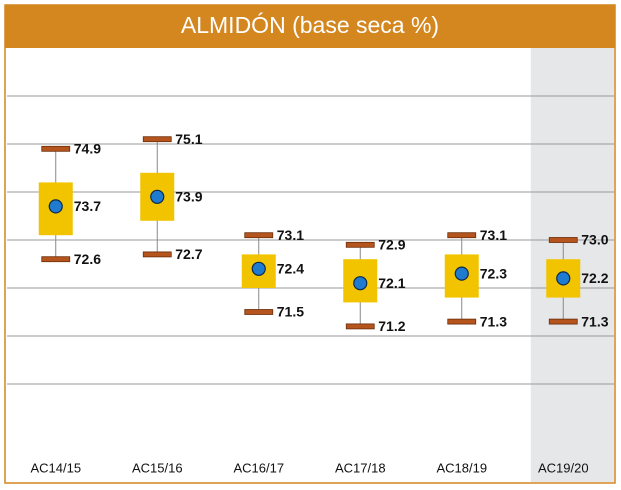  I want to click on x-tick-label: AC14/15, so click(55, 467).